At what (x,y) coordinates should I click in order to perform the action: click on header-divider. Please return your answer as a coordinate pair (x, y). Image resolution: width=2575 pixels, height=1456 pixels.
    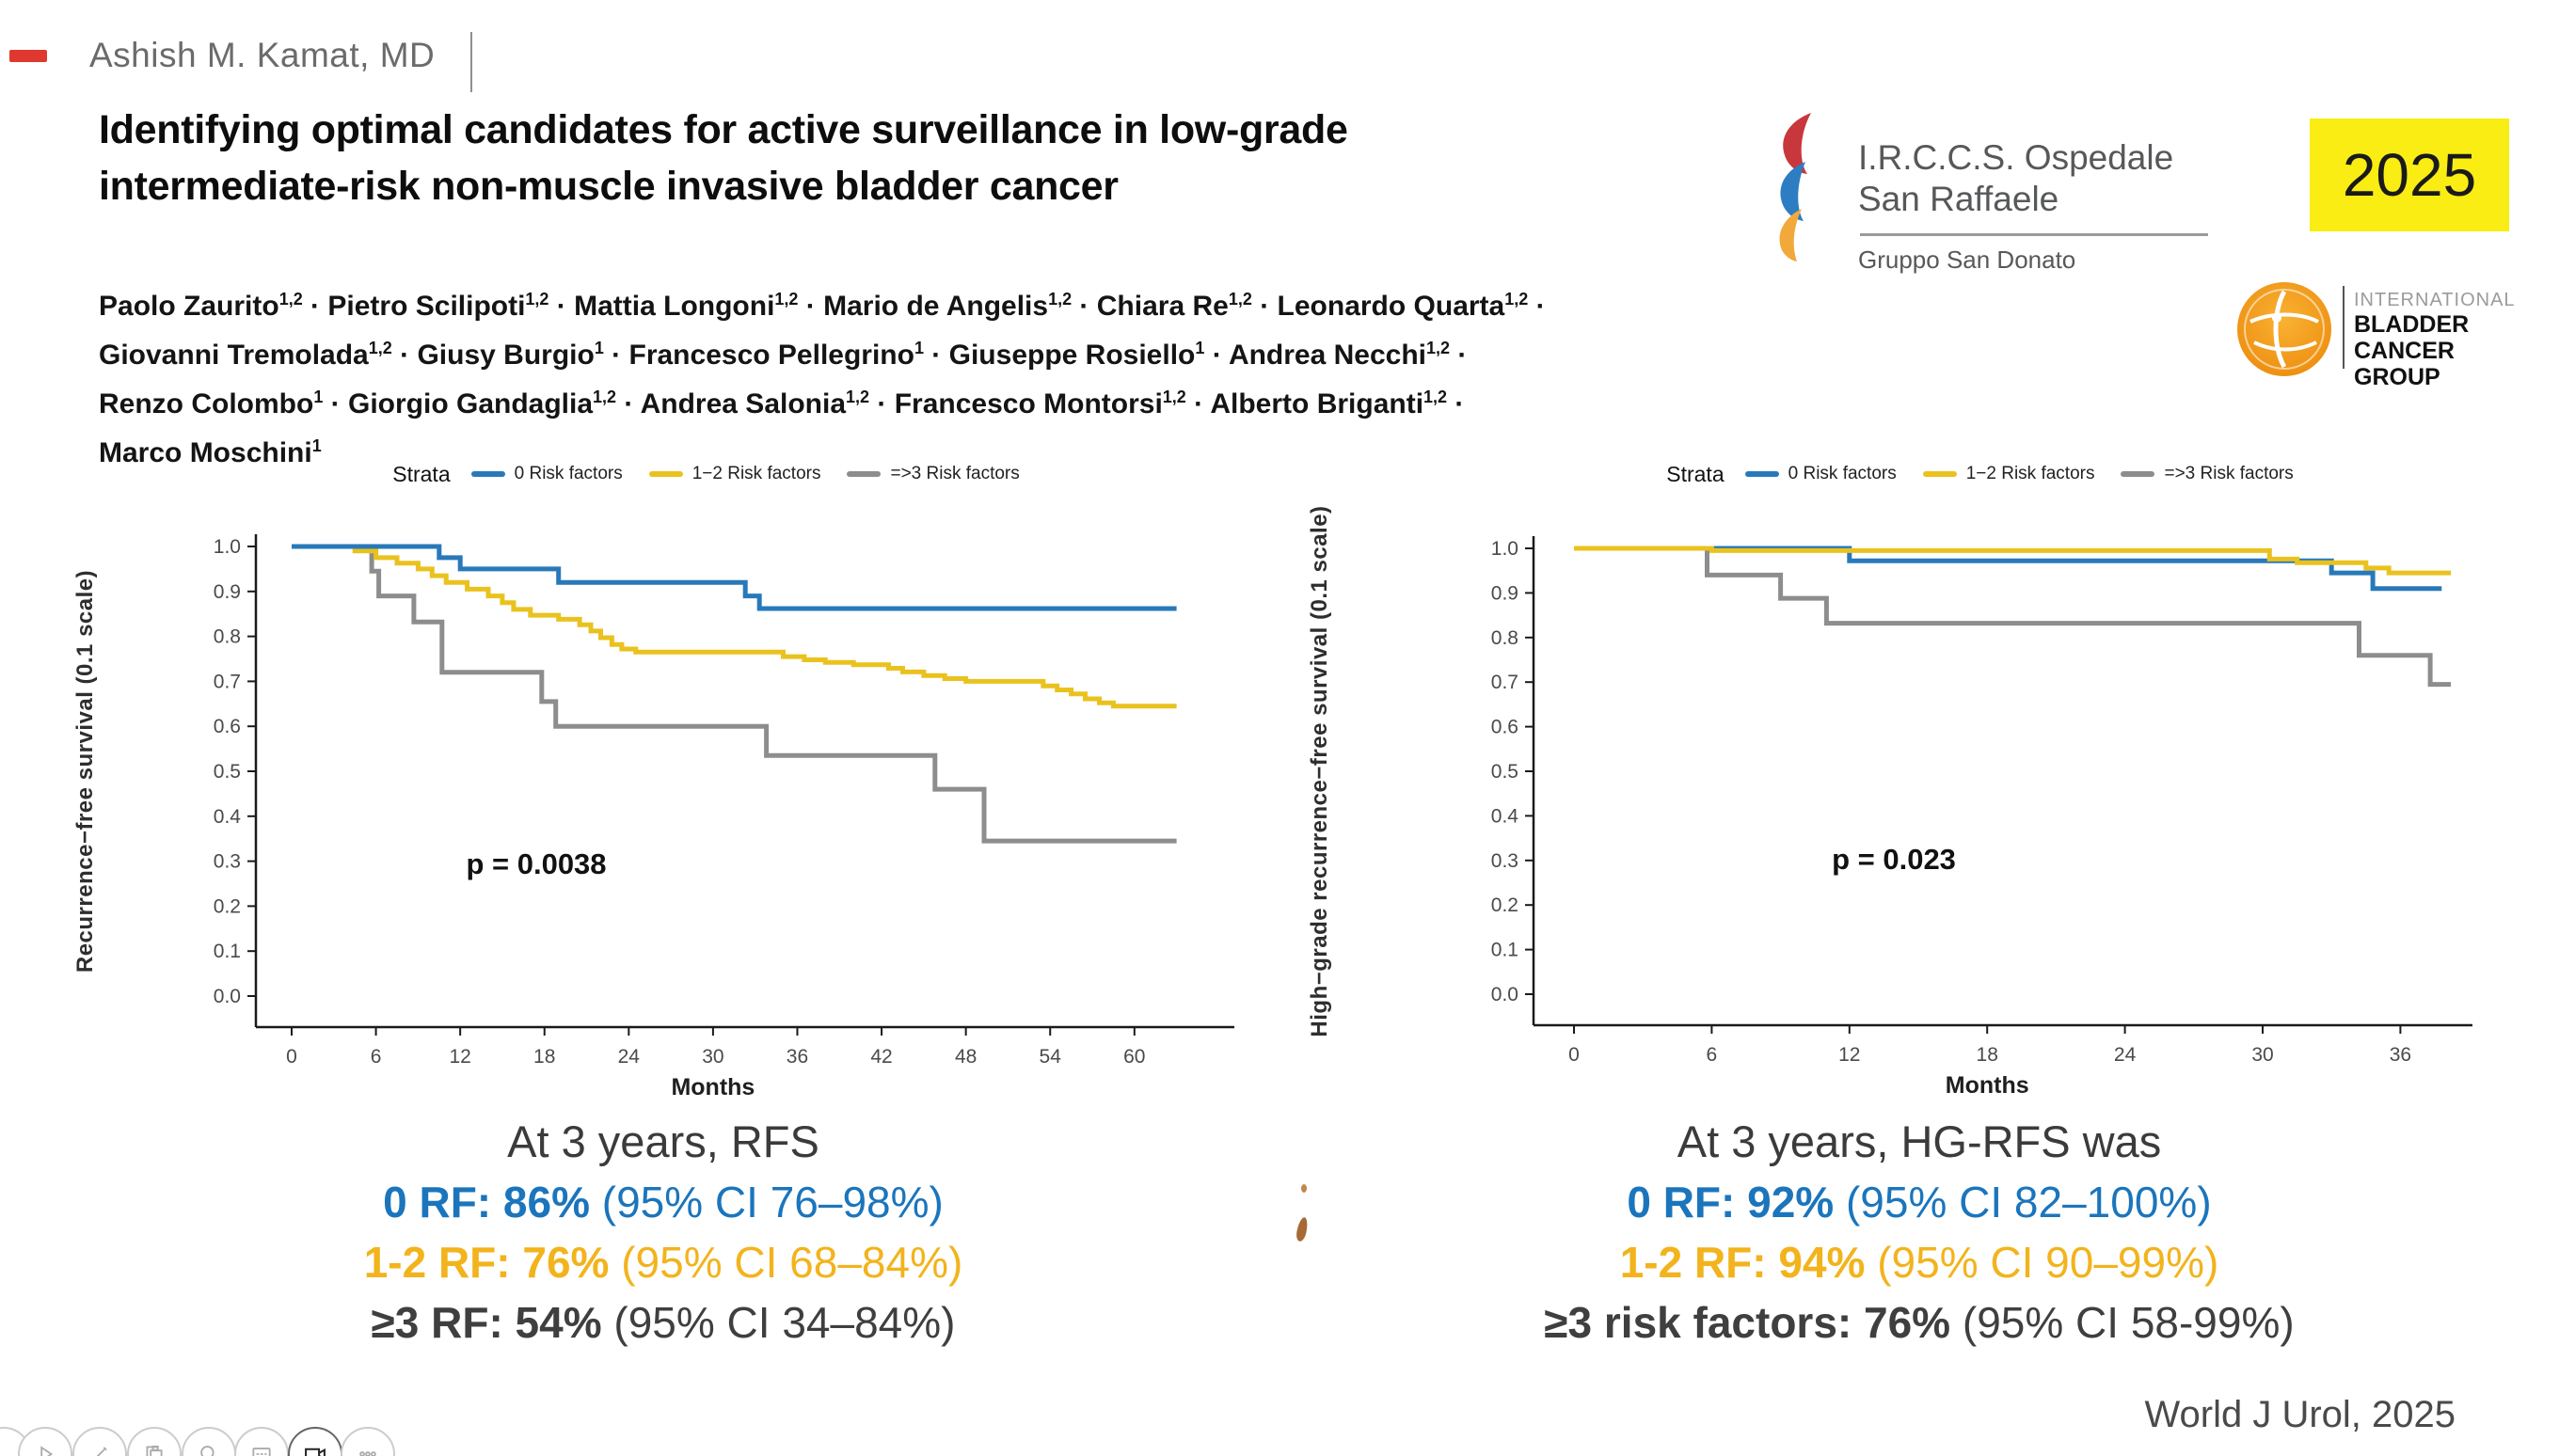
    Looking at the image, I should click on (471, 62).